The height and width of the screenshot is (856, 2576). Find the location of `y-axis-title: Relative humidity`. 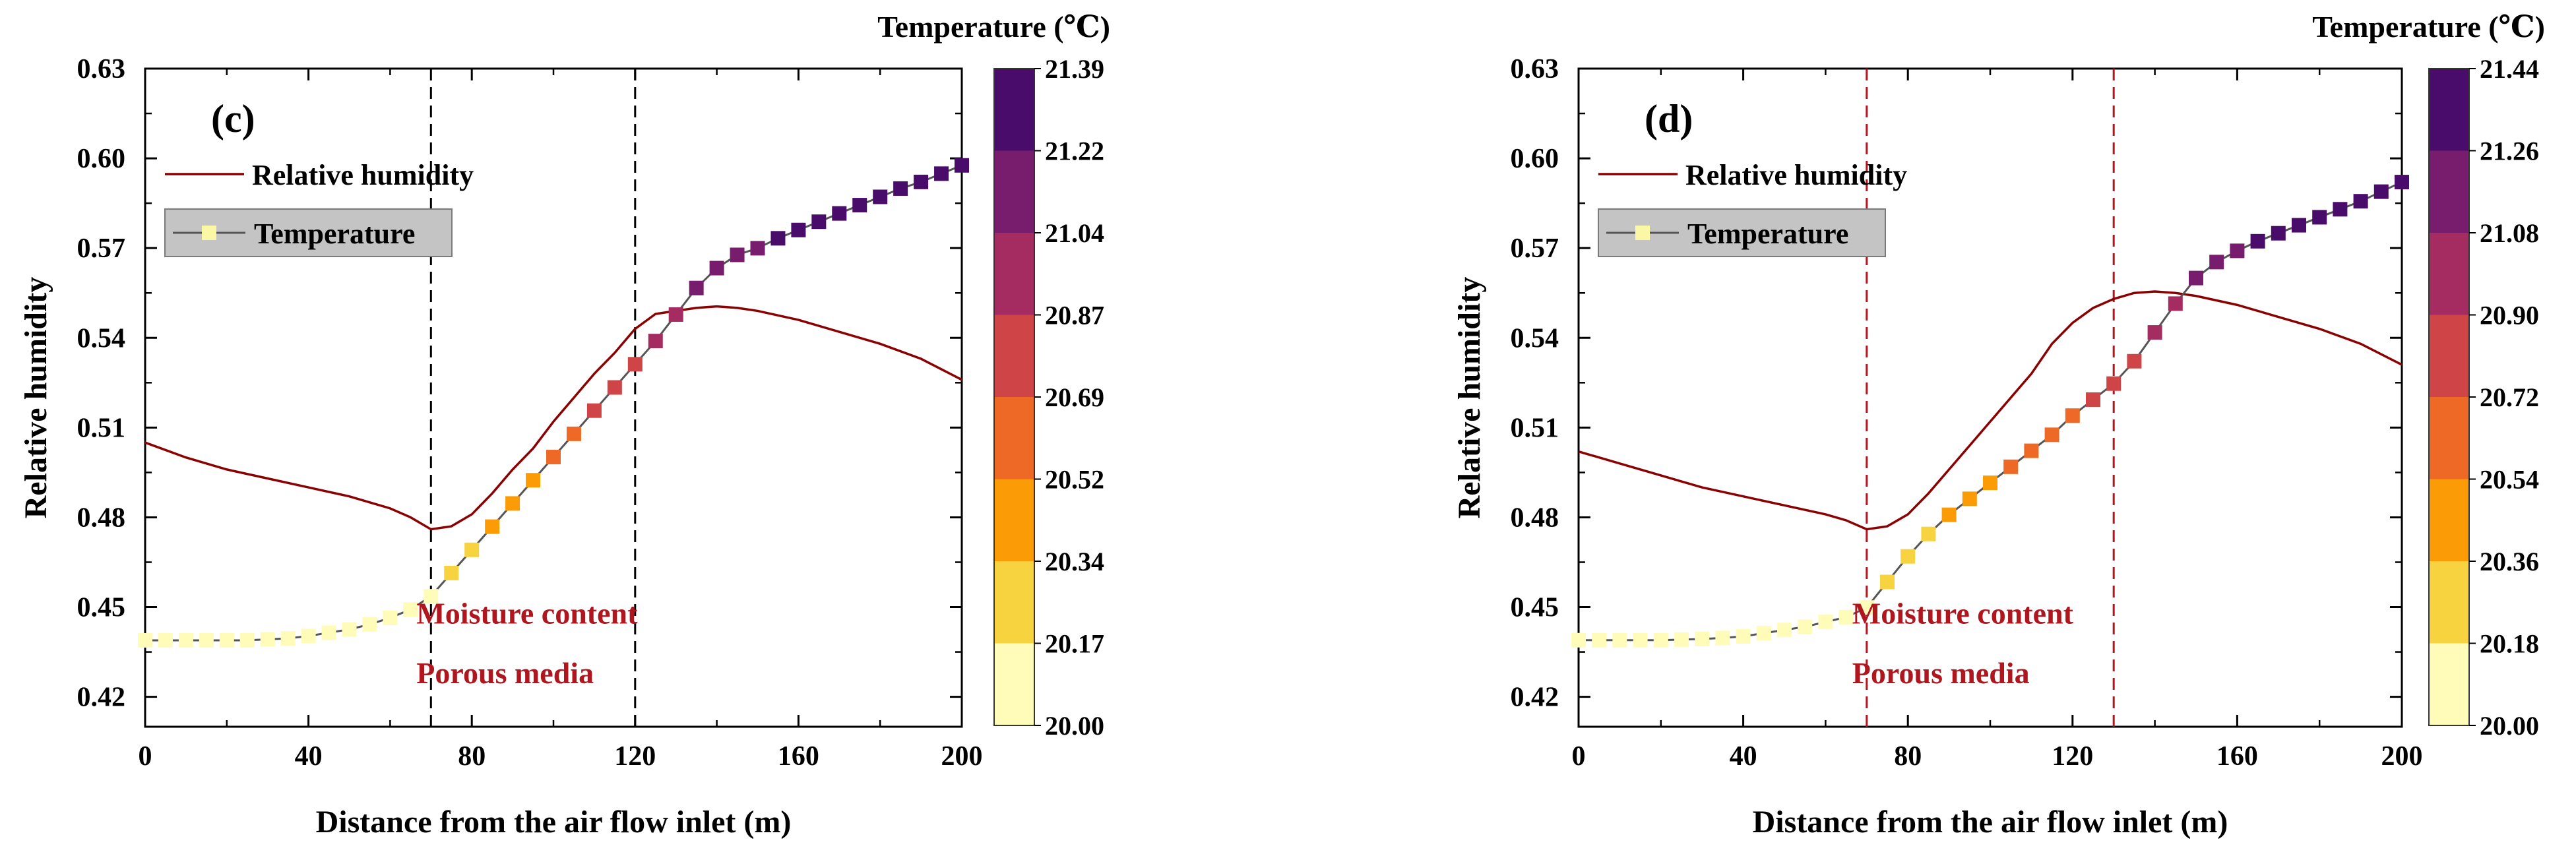

y-axis-title: Relative humidity is located at coordinates (1470, 398).